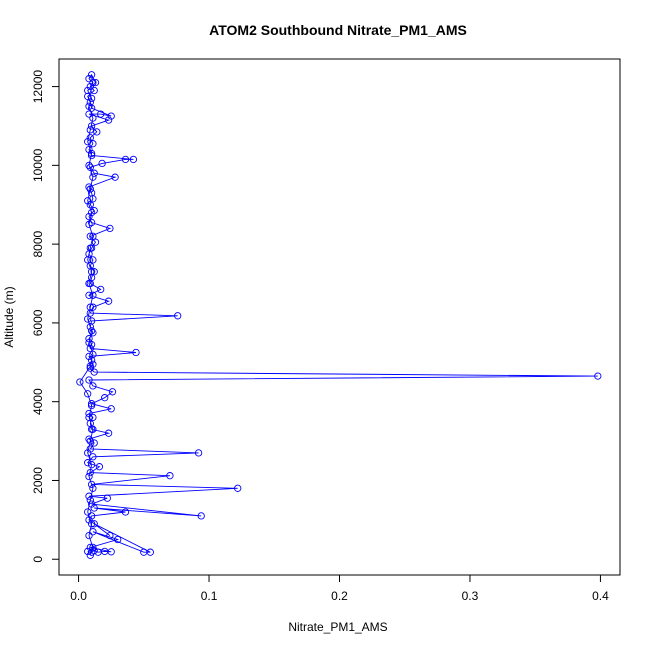 This screenshot has height=650, width=650. Describe the element at coordinates (470, 596) in the screenshot. I see `x-tick-label: 0.3` at that location.